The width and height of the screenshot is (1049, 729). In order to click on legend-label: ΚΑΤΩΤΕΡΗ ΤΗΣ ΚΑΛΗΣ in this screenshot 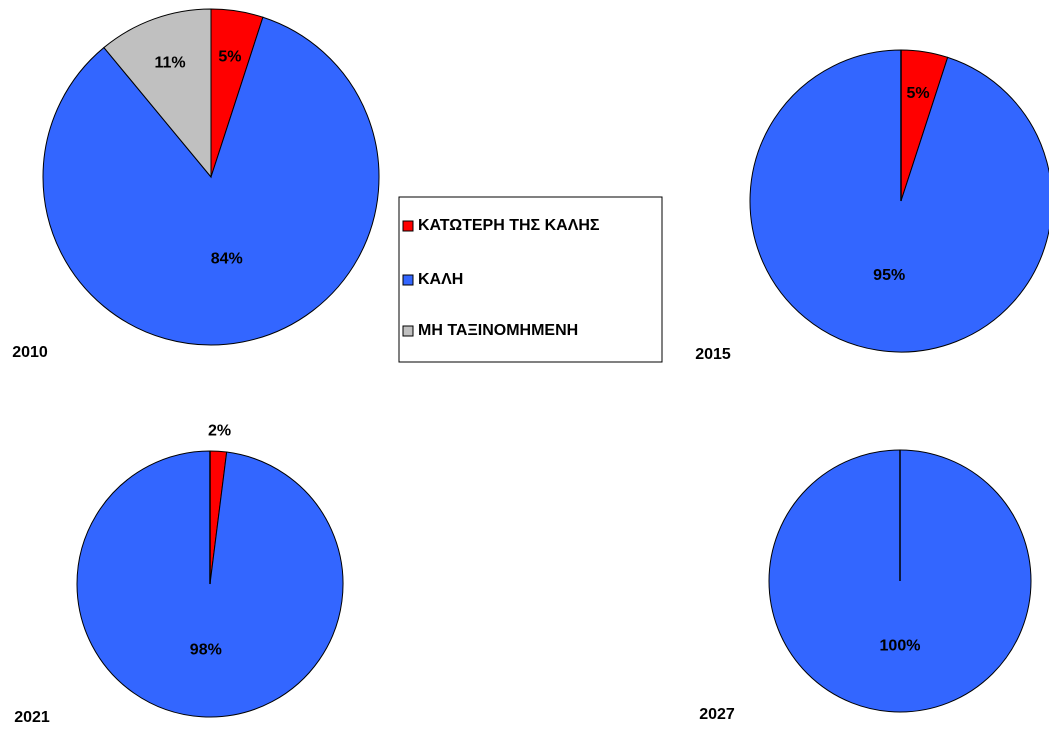, I will do `click(509, 225)`.